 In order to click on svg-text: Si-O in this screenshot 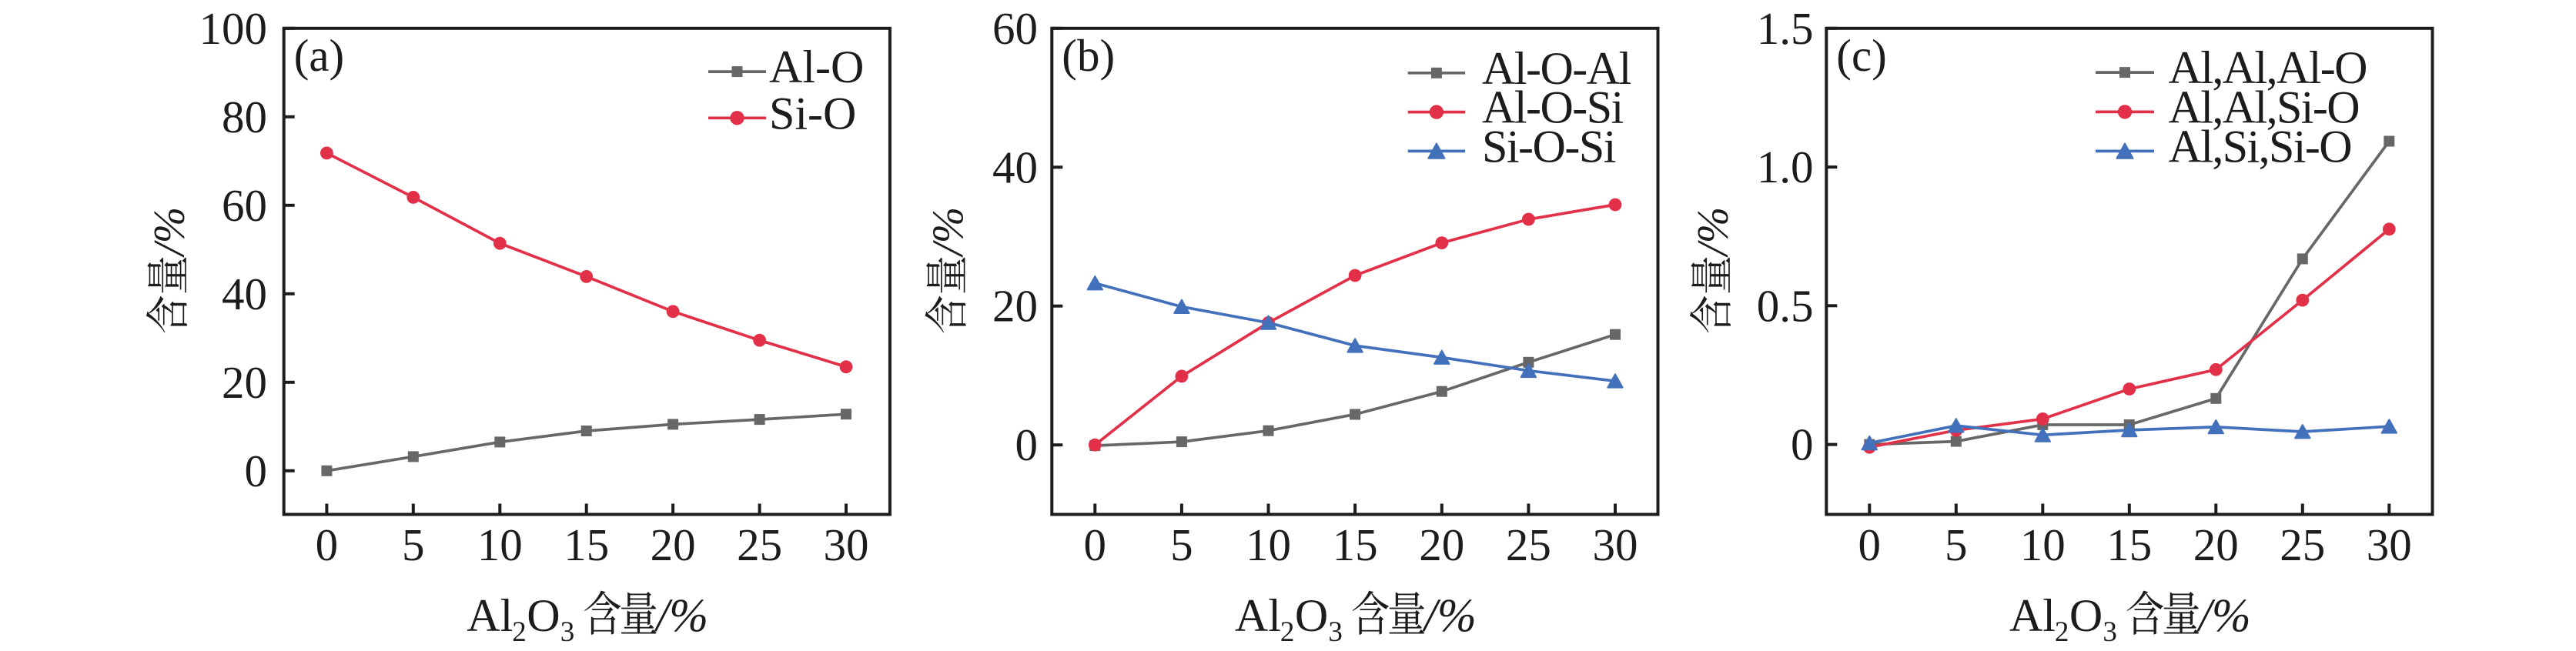, I will do `click(812, 113)`.